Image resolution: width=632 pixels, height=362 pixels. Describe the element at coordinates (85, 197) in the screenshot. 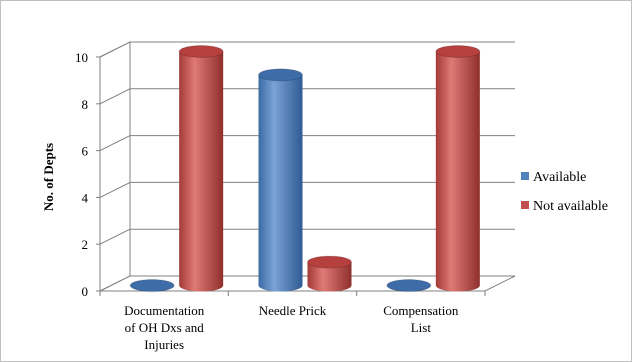

I see `y-tick-label: 4` at that location.